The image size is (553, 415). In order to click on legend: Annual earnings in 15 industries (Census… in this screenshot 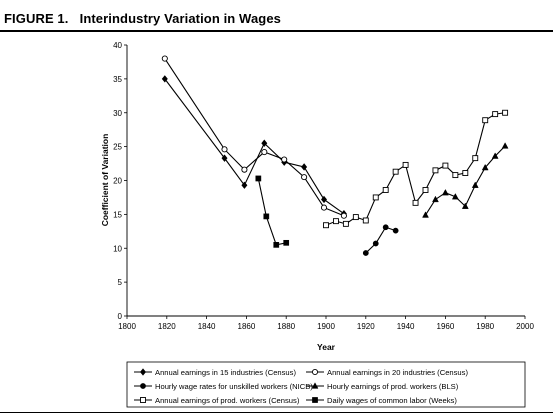, I will do `click(301, 386)`.